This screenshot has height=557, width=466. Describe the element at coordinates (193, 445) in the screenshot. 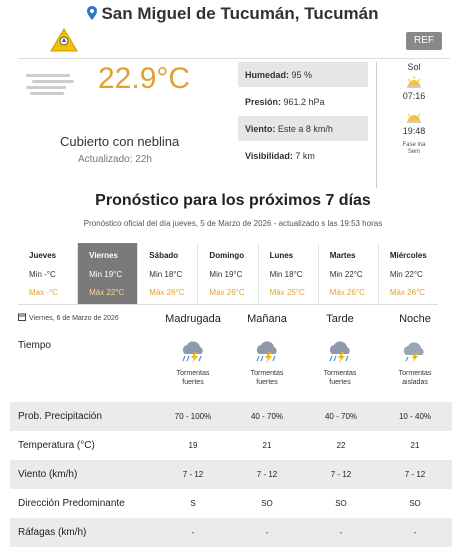

I see `table-cell: 19` at that location.